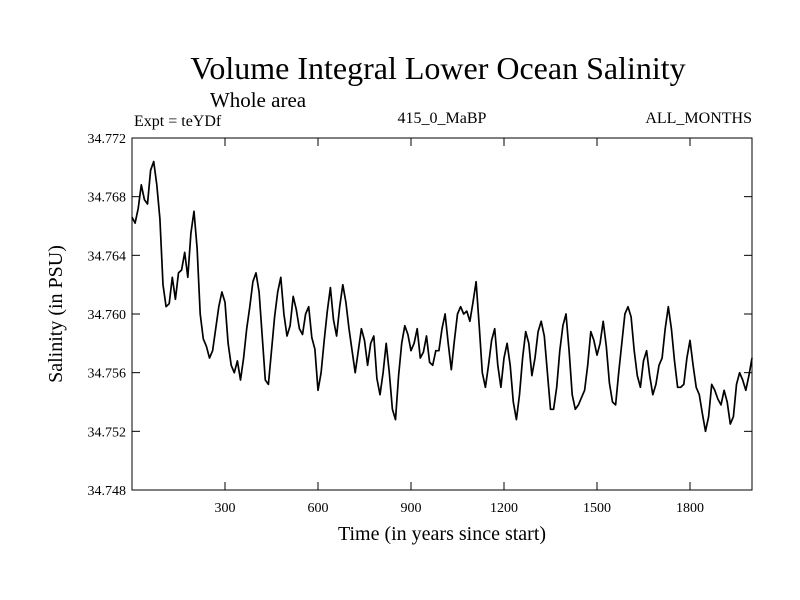  Describe the element at coordinates (442, 534) in the screenshot. I see `x-axis-label: Time (in years since start)` at that location.